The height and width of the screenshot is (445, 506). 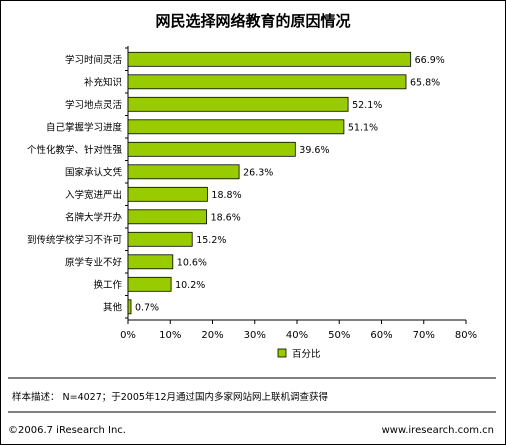 I want to click on legend-label: 百分比, so click(x=306, y=354).